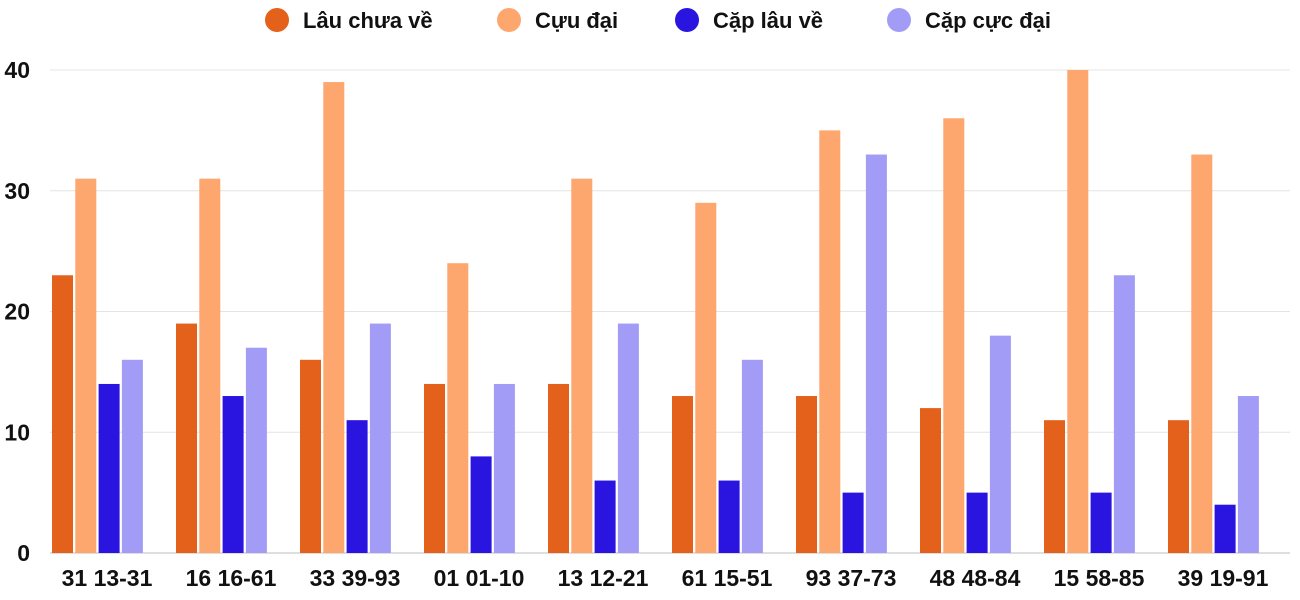  Describe the element at coordinates (1099, 578) in the screenshot. I see `x-tick-label: 15 58-85` at that location.